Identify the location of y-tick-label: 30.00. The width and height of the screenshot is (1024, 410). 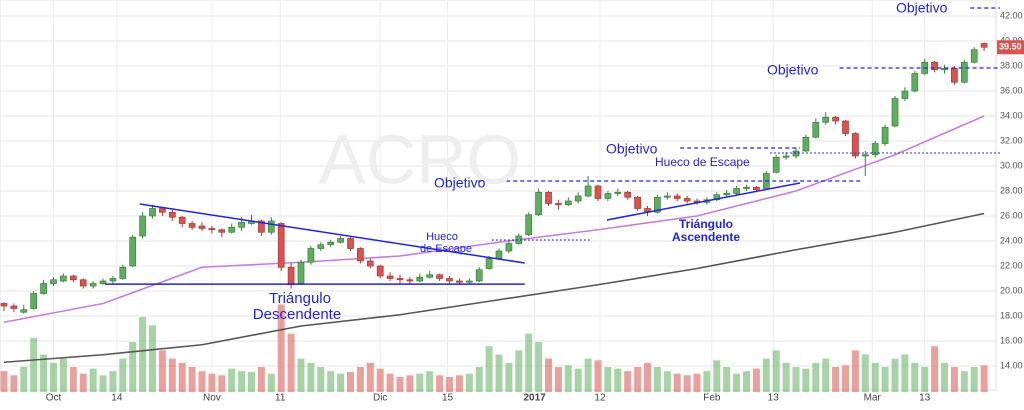
(1011, 165).